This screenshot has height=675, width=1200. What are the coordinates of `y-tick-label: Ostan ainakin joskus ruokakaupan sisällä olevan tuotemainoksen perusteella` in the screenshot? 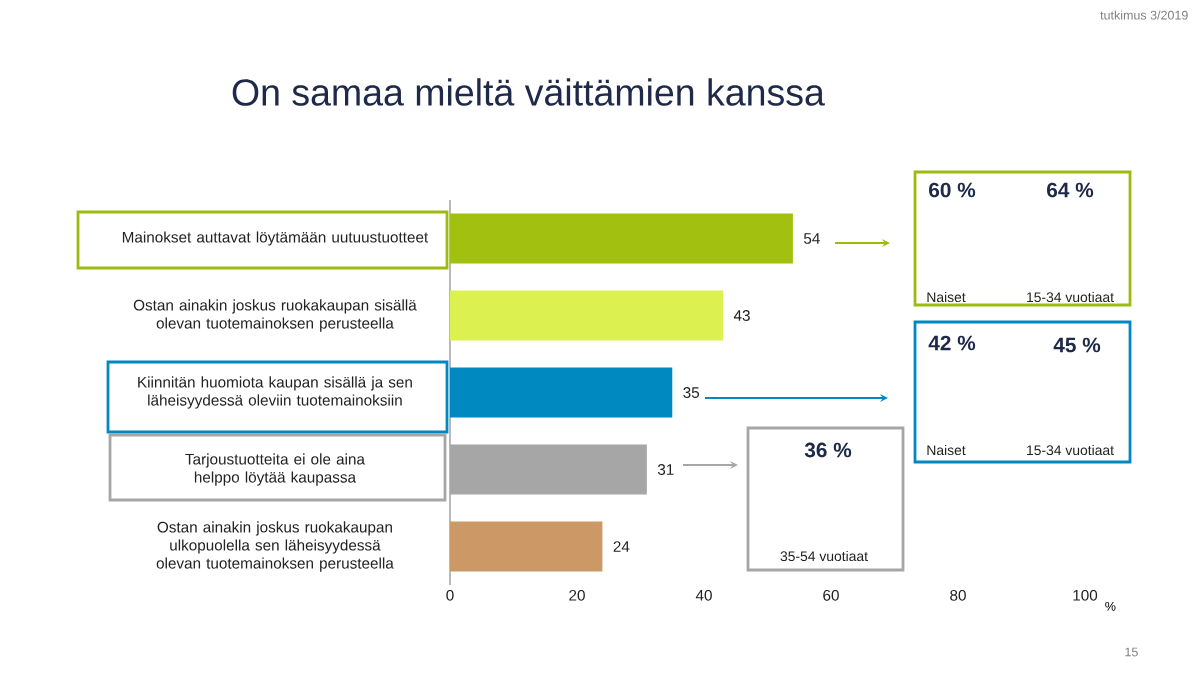 It's located at (275, 315).